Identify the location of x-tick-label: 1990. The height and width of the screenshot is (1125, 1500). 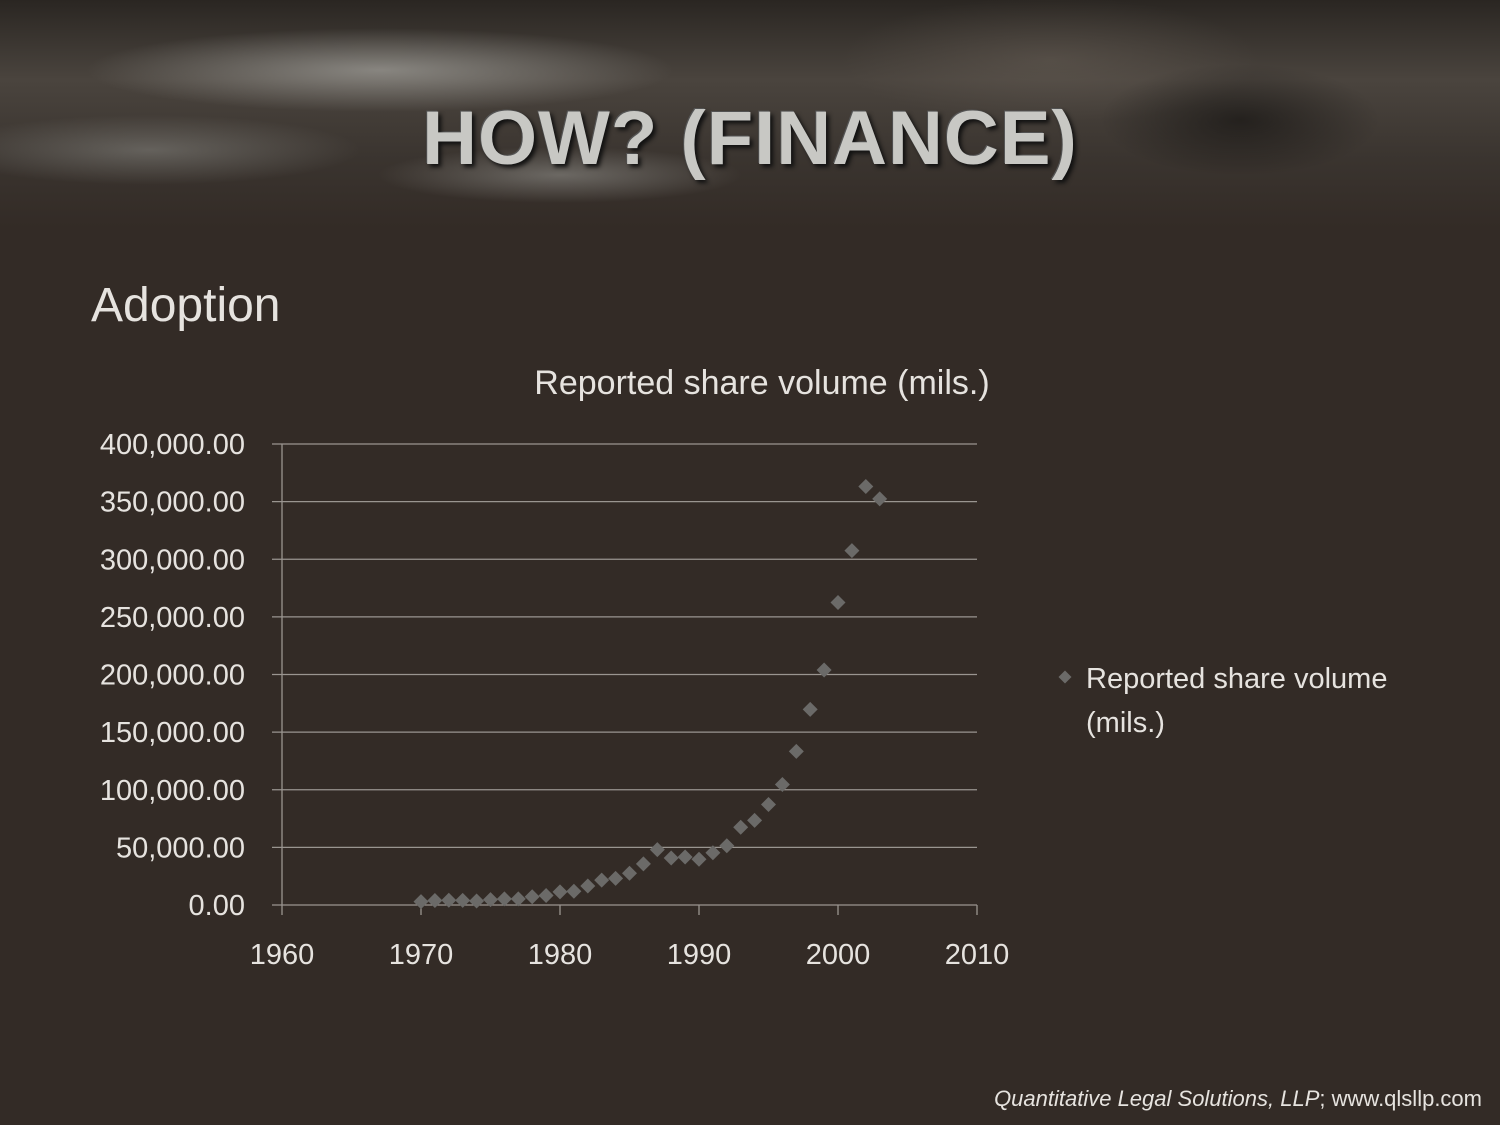
(699, 955).